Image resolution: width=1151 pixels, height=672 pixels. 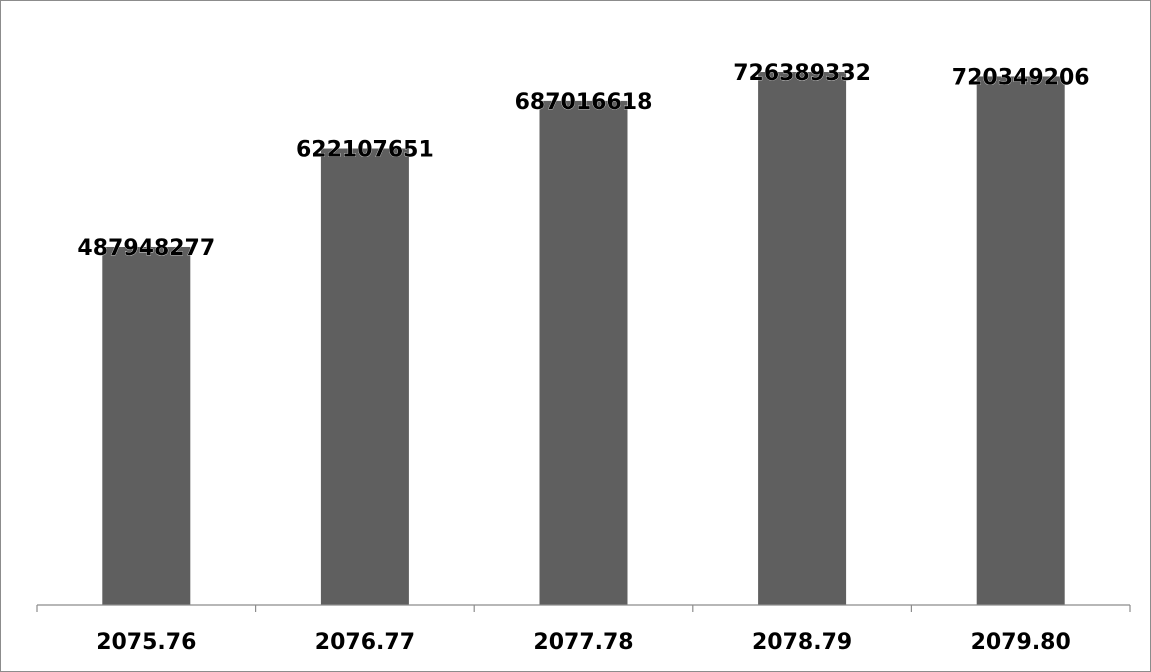 I want to click on data-label-2078.79: 726389332, so click(x=802, y=73).